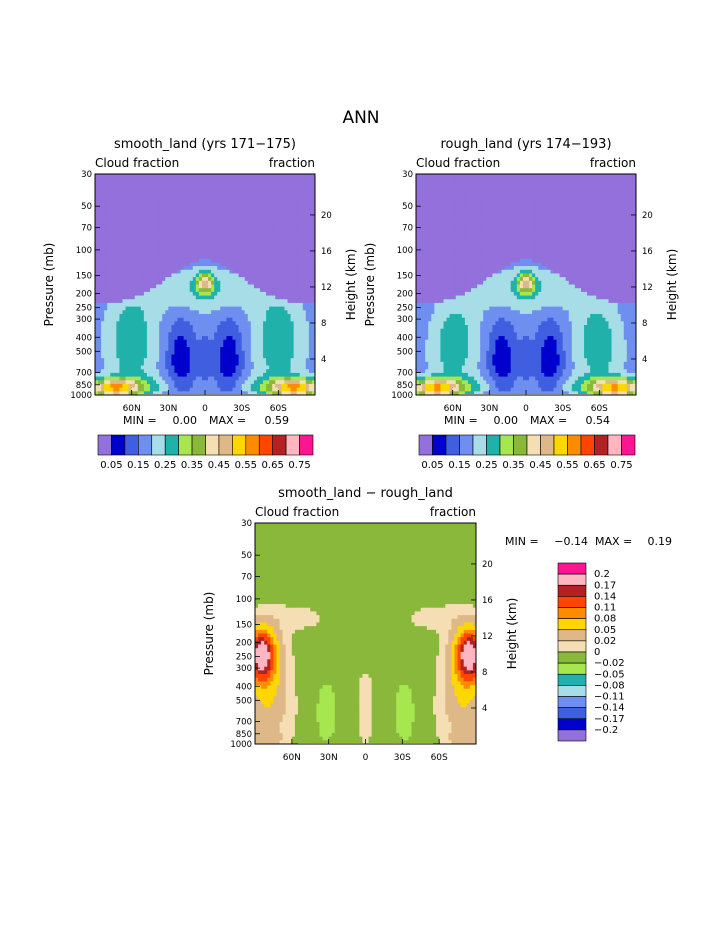  I want to click on colorbar-label: 0.25, so click(165, 465).